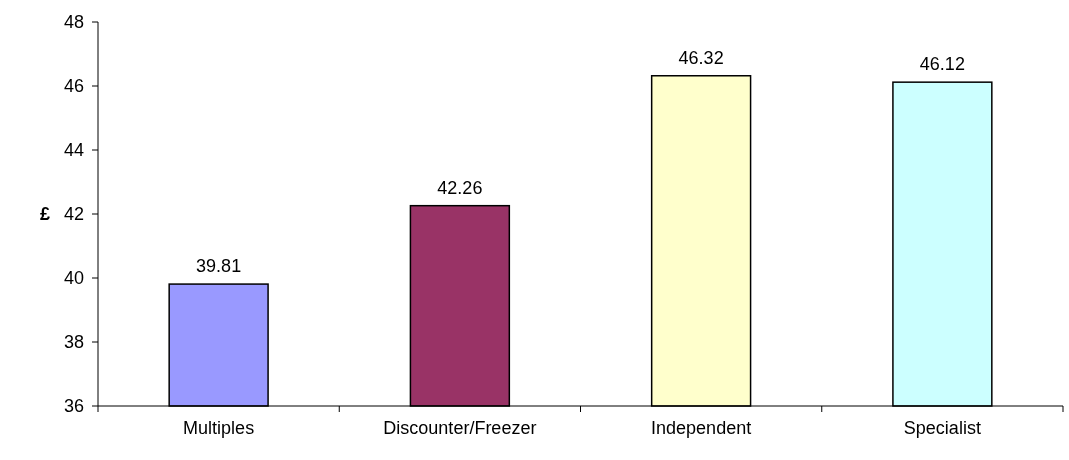 The height and width of the screenshot is (460, 1069). Describe the element at coordinates (73, 278) in the screenshot. I see `y-tick-label: 40` at that location.